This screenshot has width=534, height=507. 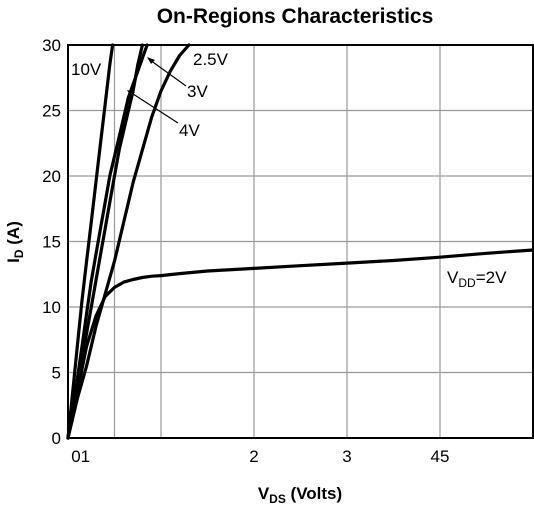 I want to click on x-tick-label-01: 01, so click(x=80, y=456).